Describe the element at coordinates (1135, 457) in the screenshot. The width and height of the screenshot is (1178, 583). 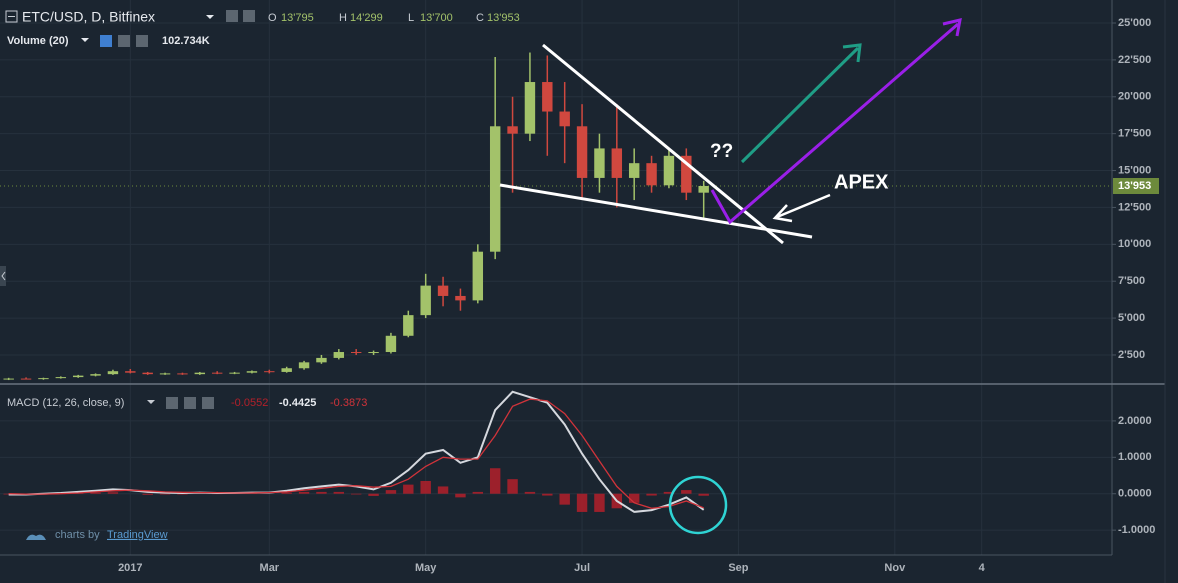
I see `y-tick-label: 1.0000` at that location.